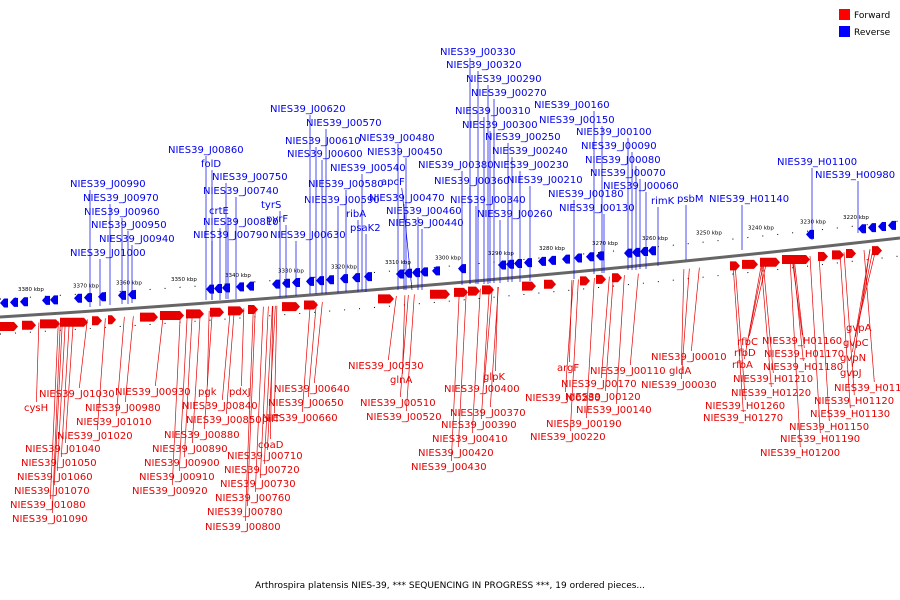 Image resolution: width=900 pixels, height=600 pixels. I want to click on forward-gene-label: NIES39_J00920, so click(170, 491).